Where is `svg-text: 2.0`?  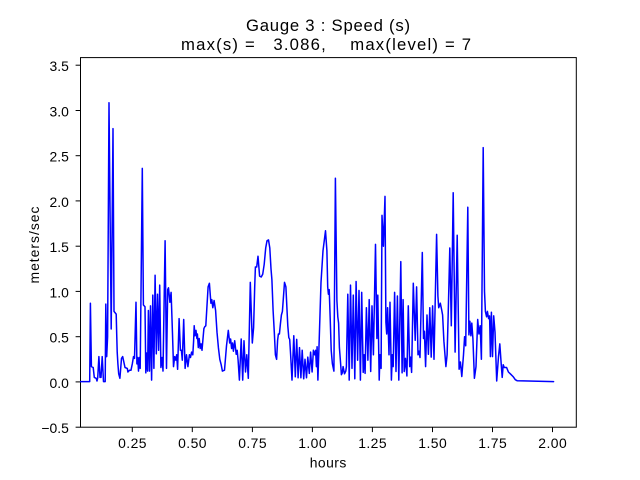
svg-text: 2.0 is located at coordinates (59, 202).